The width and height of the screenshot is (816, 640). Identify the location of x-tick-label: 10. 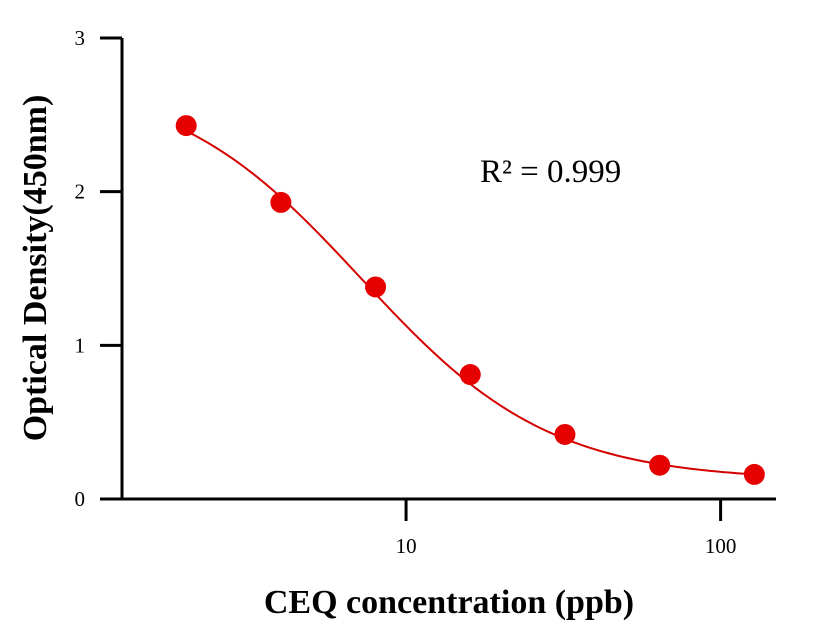
(406, 546).